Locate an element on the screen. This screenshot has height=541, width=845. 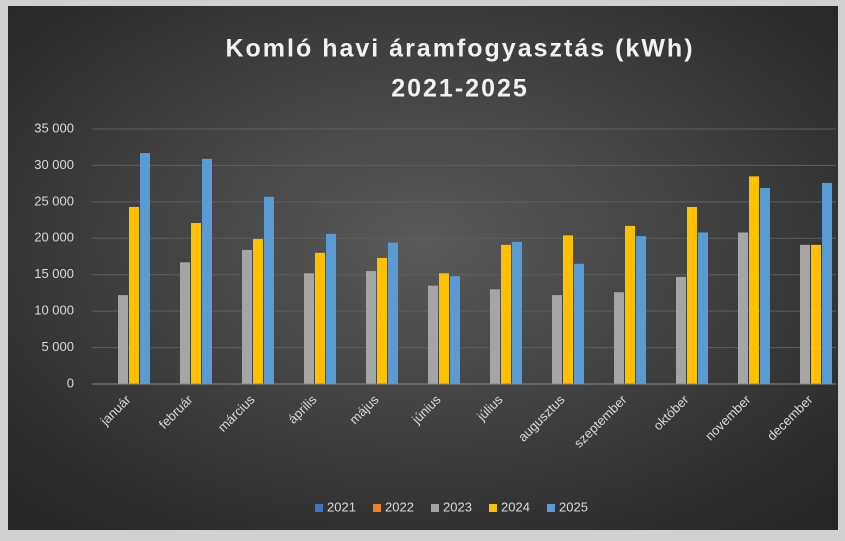
chart-title: Komló havi áramfogyasztás (kWh) is located at coordinates (459, 49).